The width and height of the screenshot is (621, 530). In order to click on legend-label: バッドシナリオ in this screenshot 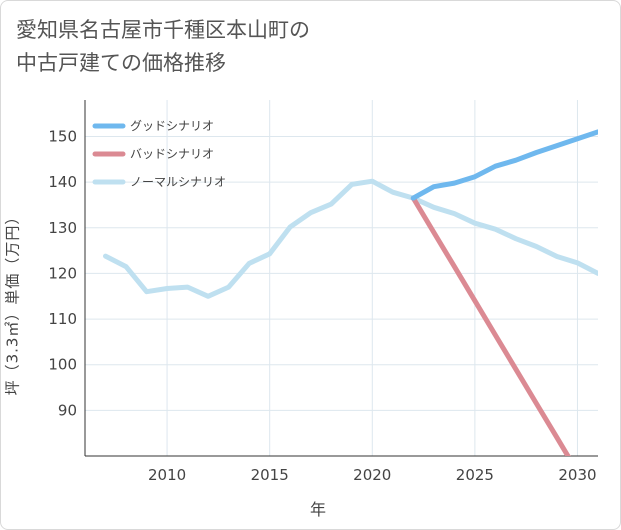, I will do `click(172, 154)`.